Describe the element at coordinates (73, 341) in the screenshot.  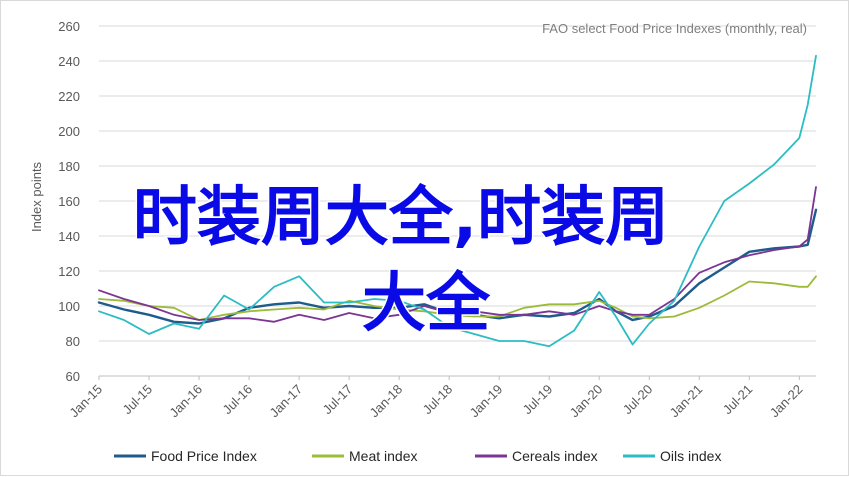
I see `y-tick-label: 80` at that location.